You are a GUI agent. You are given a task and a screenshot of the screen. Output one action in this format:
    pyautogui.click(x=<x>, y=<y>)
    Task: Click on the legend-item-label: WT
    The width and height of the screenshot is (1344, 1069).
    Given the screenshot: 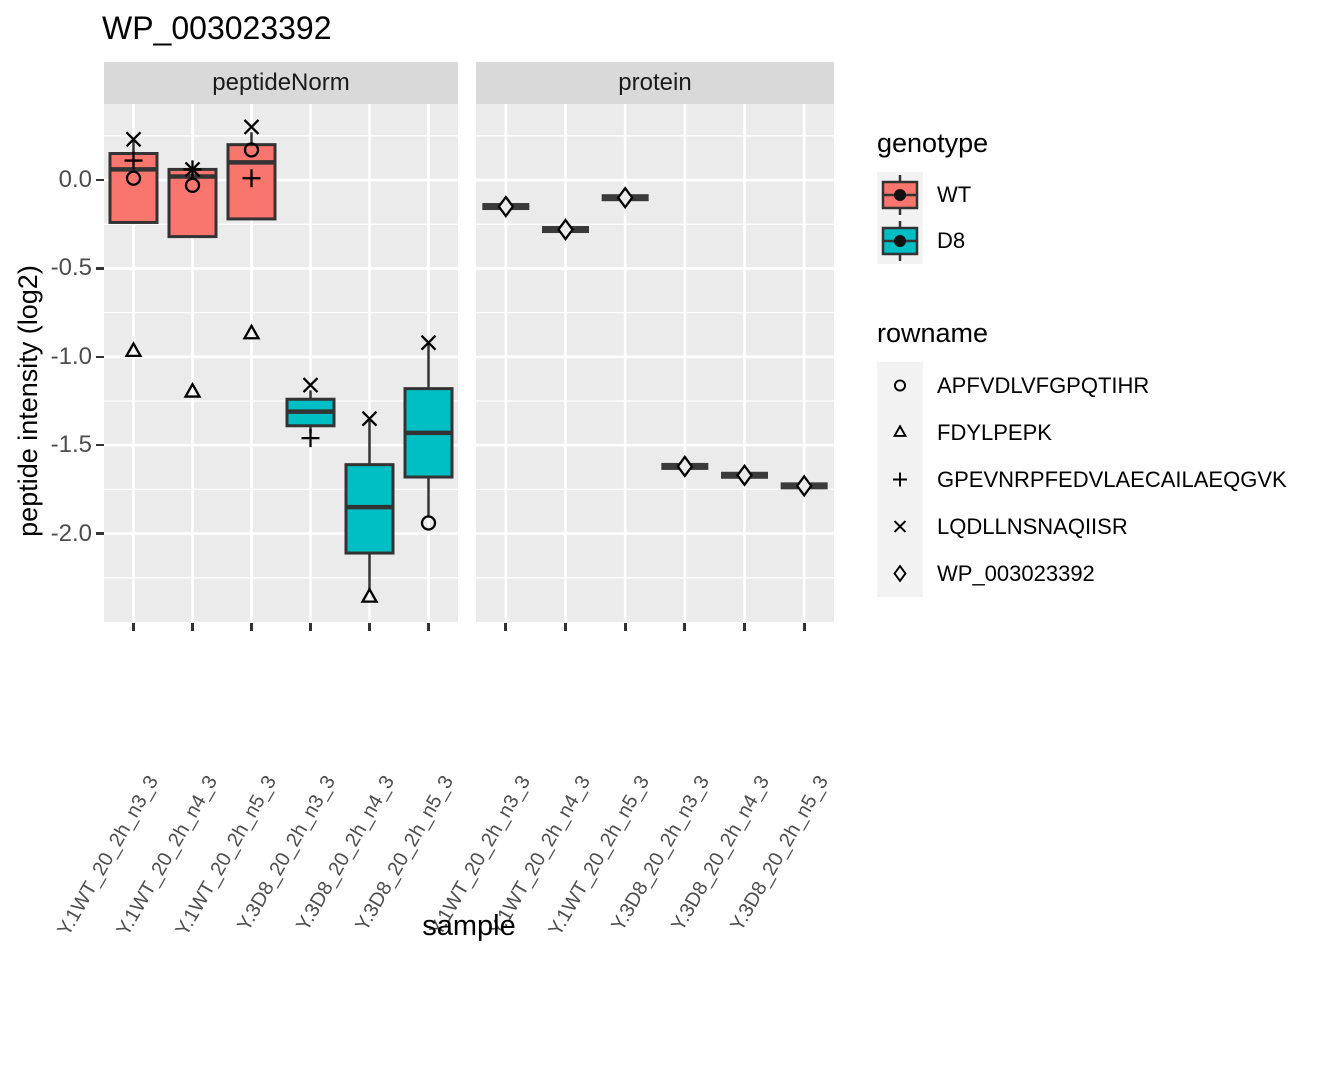 What is the action you would take?
    pyautogui.click(x=954, y=194)
    